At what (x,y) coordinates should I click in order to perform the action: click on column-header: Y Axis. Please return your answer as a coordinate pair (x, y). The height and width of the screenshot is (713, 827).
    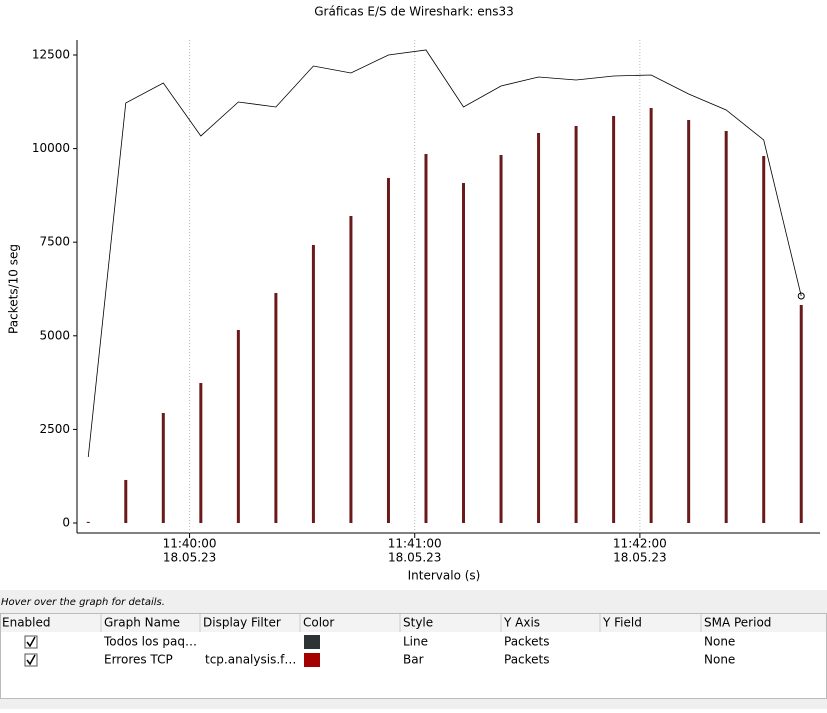
    Looking at the image, I should click on (521, 623).